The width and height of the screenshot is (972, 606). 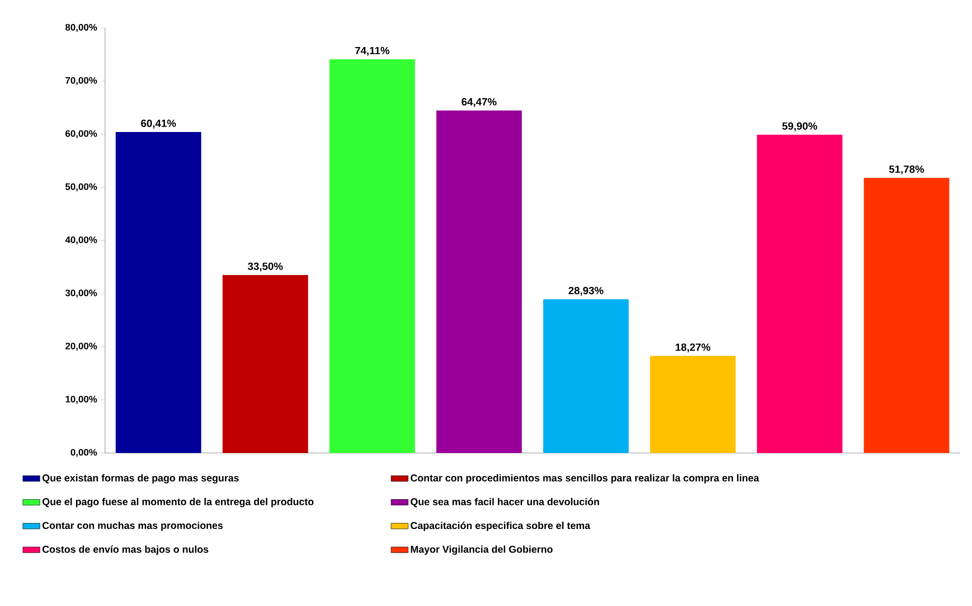 I want to click on y-tick-label: 40,00%, so click(x=81, y=240).